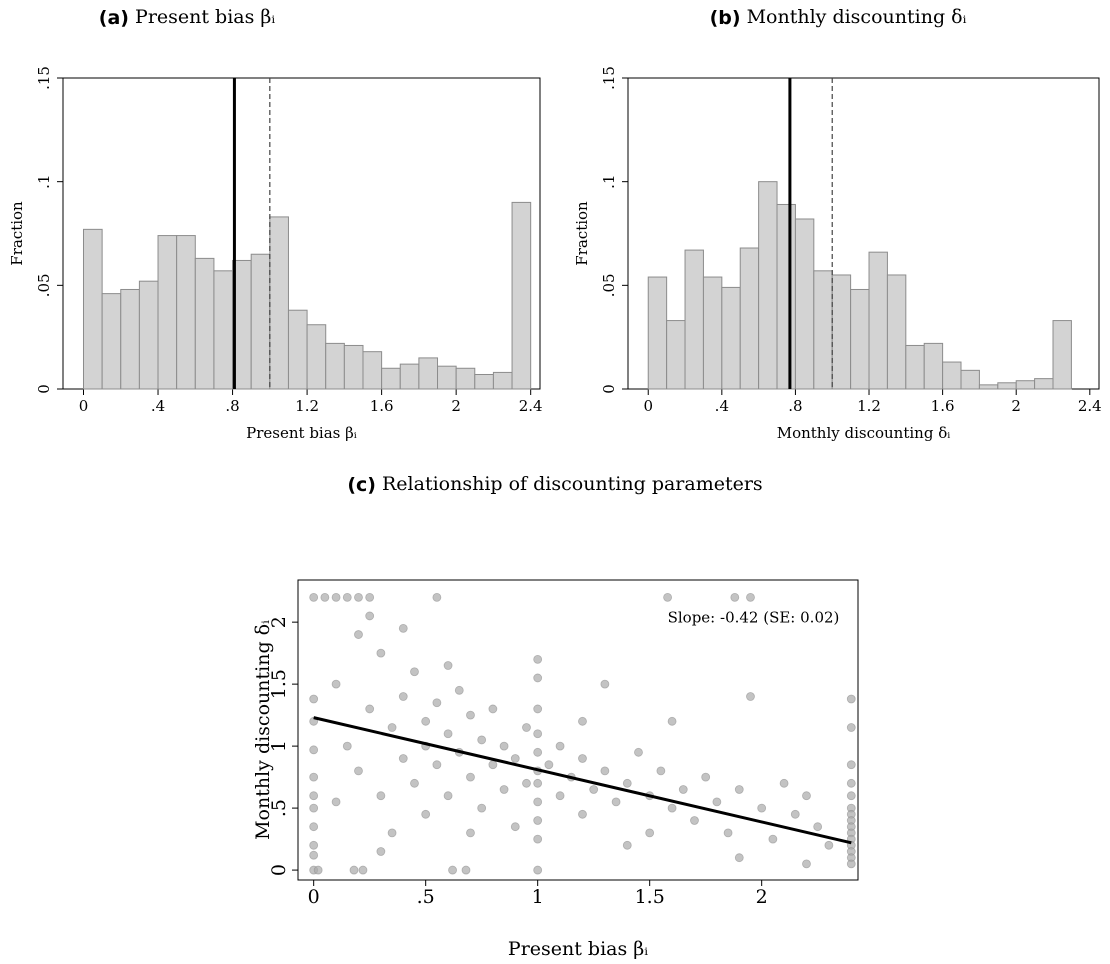  I want to click on x-tick-label: 0, so click(84, 406).